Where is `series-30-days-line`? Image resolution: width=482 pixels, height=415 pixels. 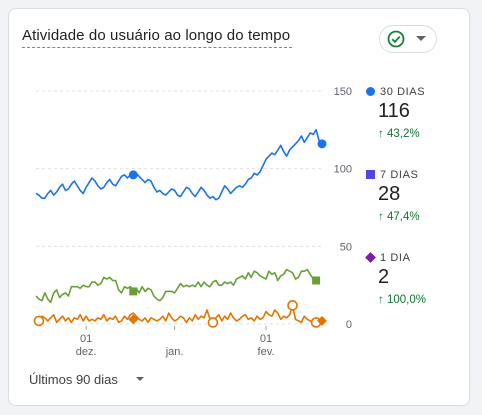 series-30-days-line is located at coordinates (179, 165).